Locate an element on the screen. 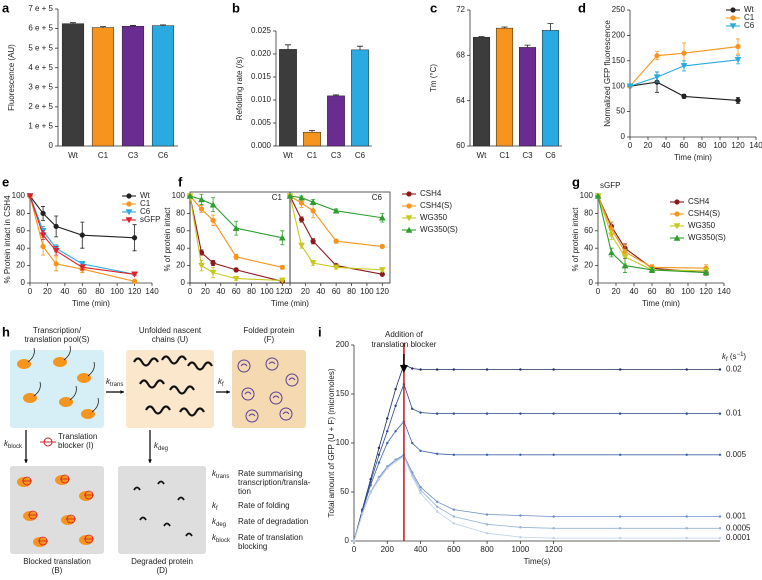  y-tick-label: 64 is located at coordinates (460, 100).